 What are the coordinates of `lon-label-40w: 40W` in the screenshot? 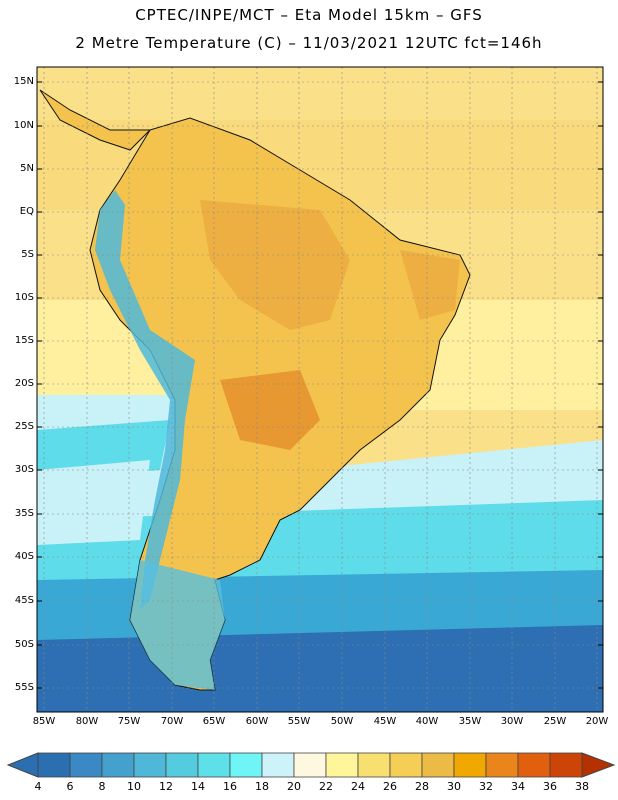 It's located at (427, 721).